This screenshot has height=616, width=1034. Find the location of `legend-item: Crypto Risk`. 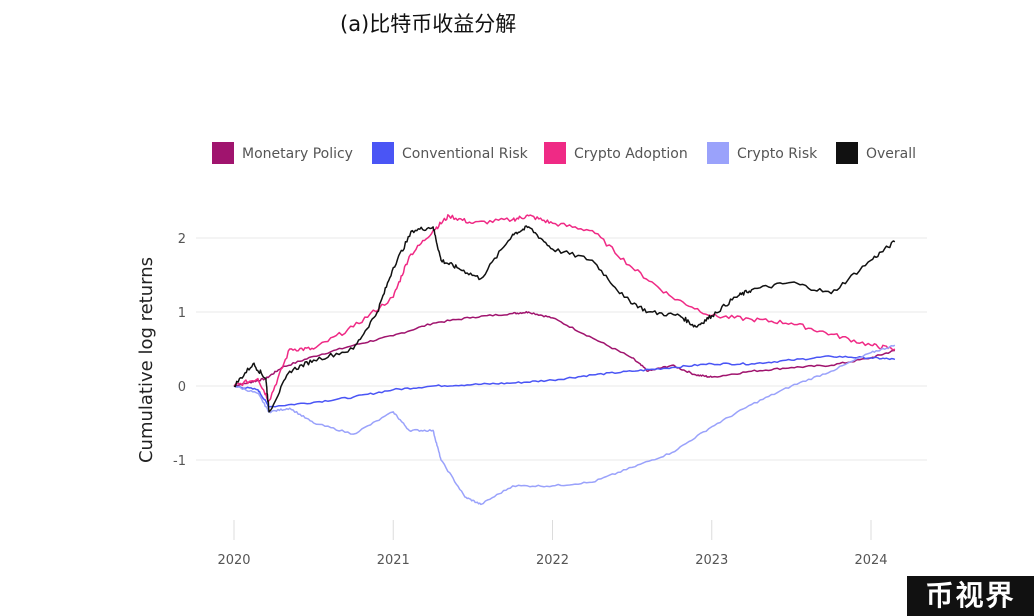

legend-item: Crypto Risk is located at coordinates (762, 153).